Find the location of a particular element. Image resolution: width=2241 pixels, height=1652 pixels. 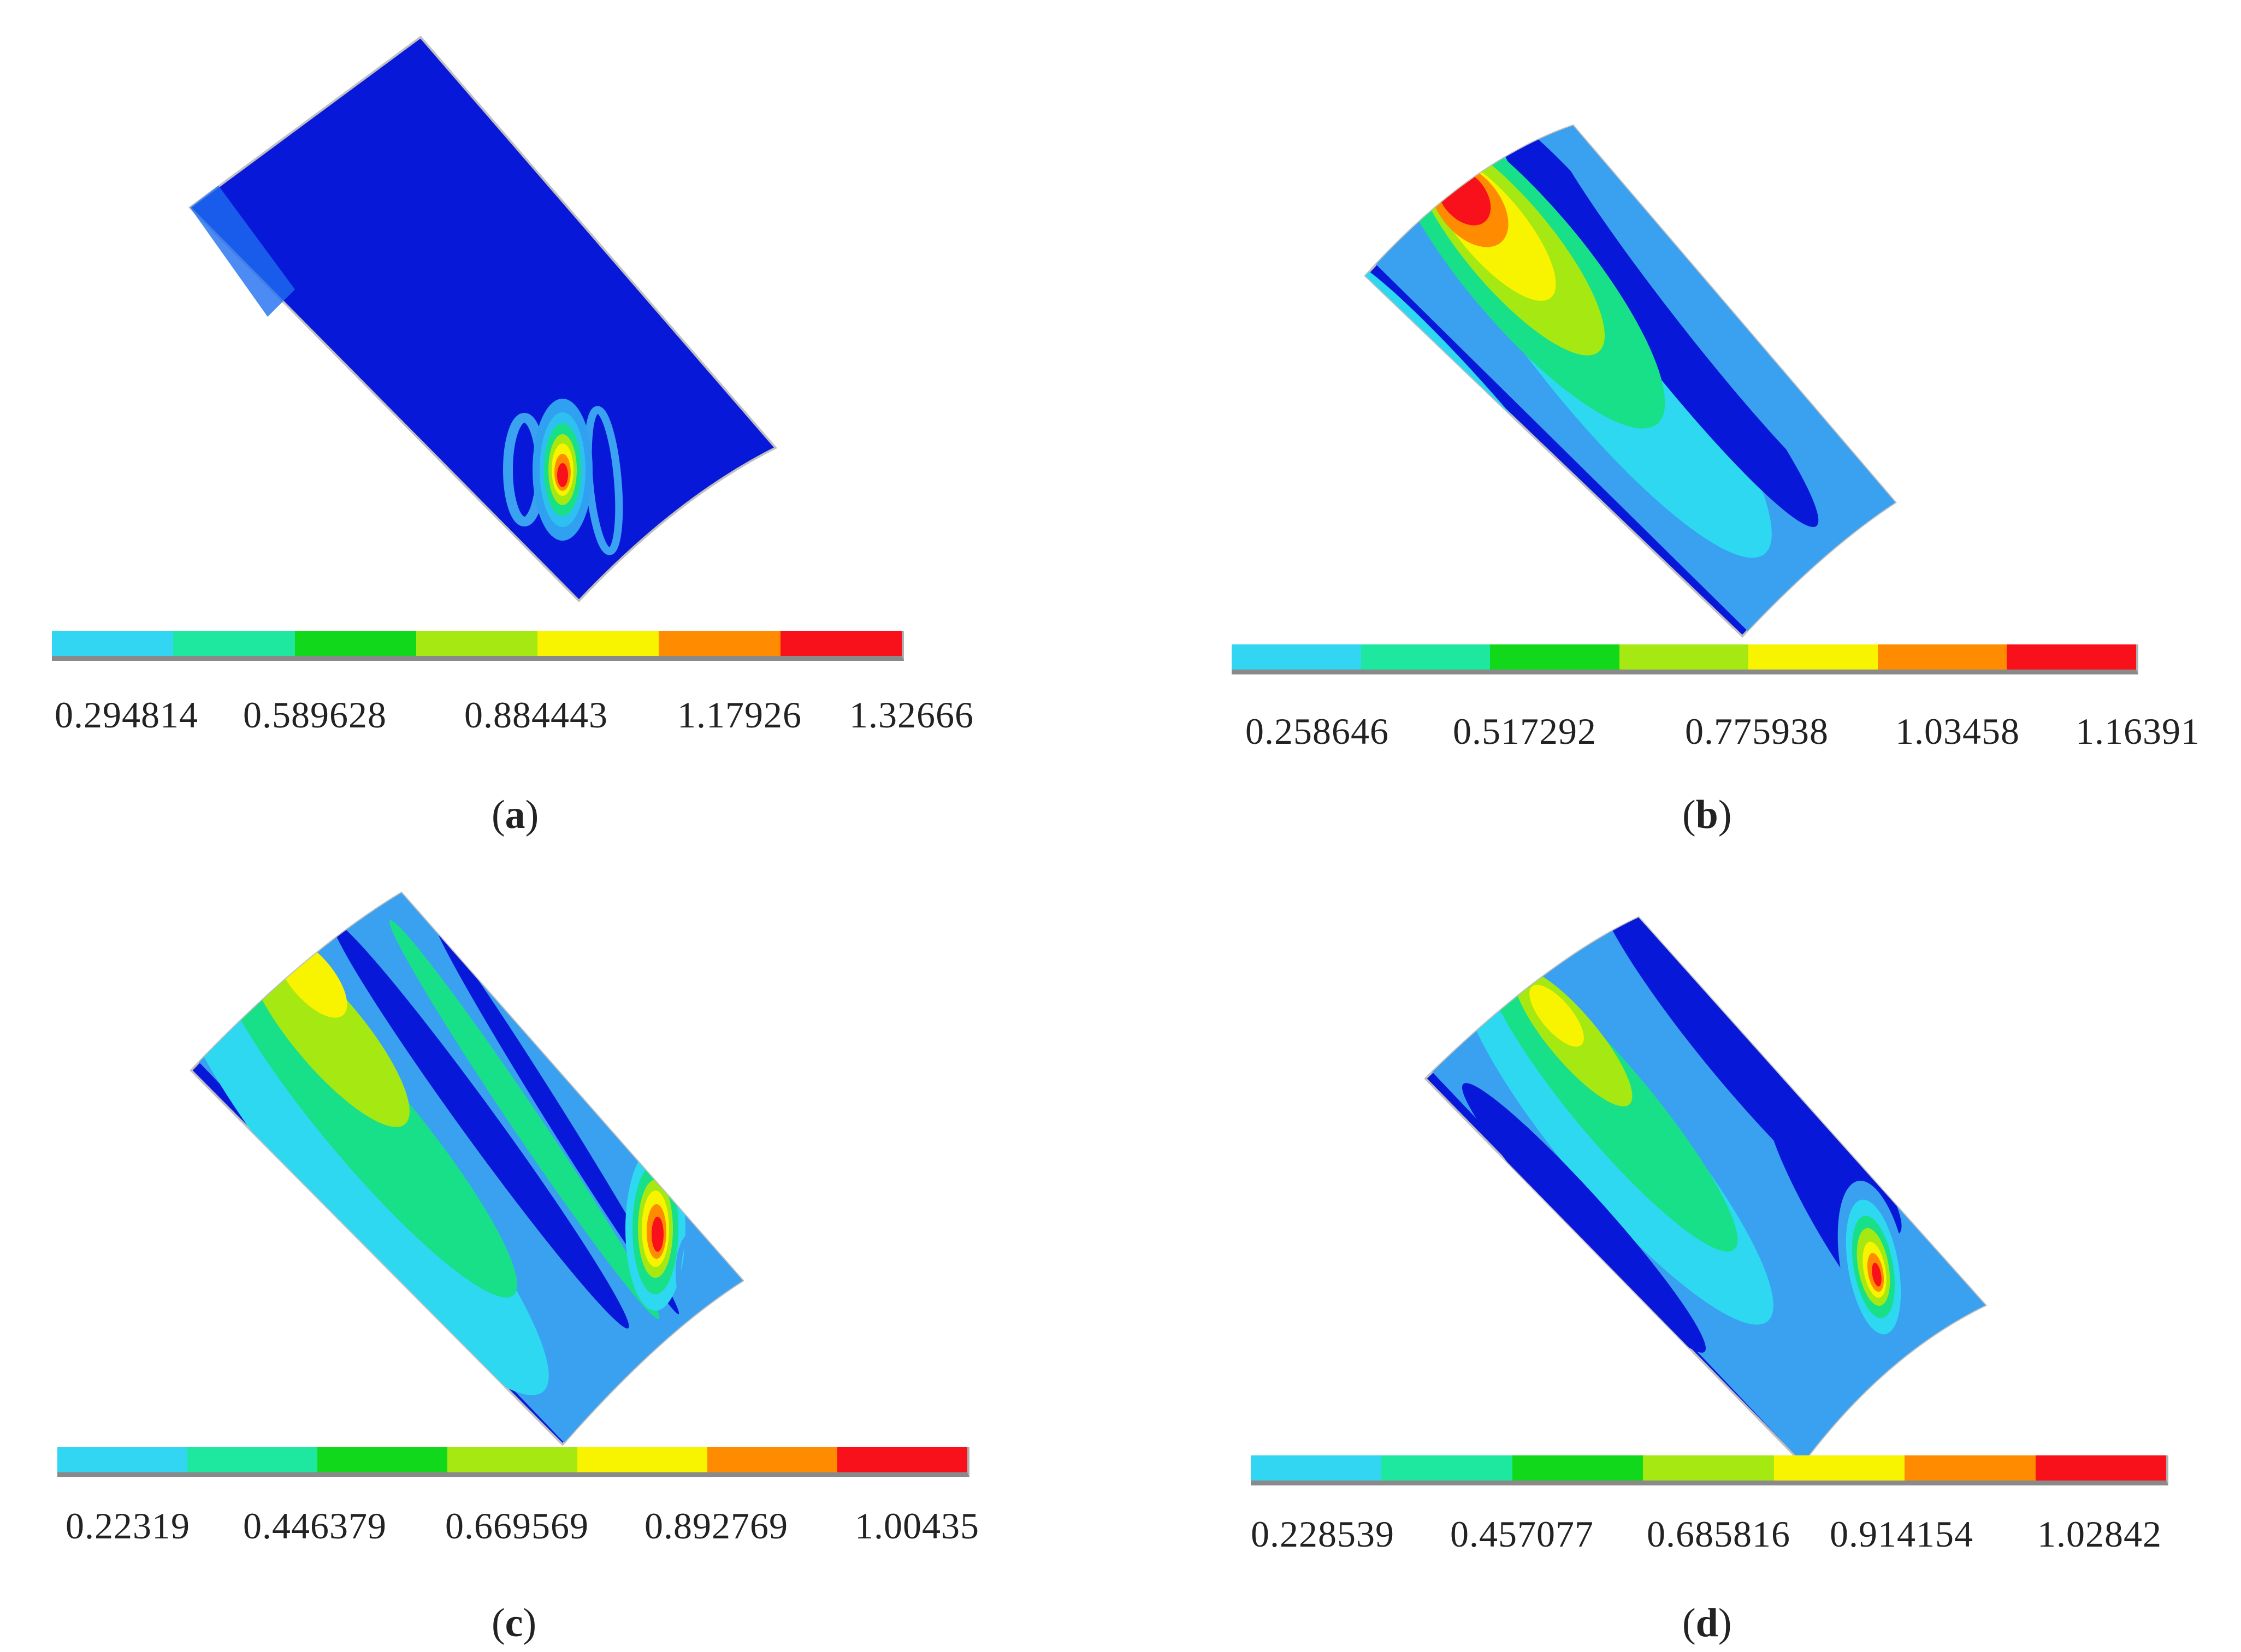

tick-label: 0.669569 is located at coordinates (517, 1526).